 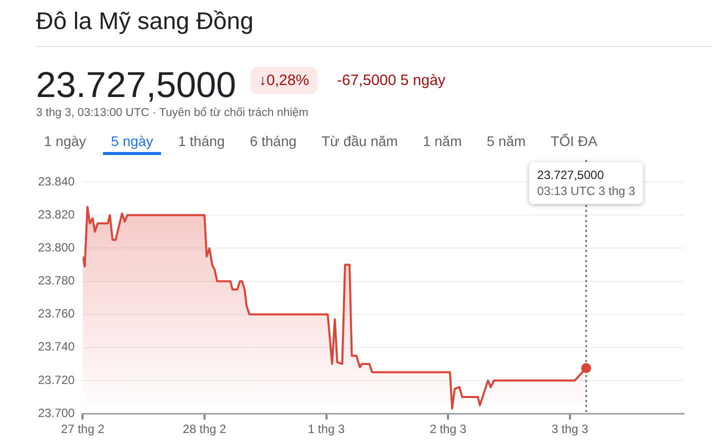 What do you see at coordinates (65, 142) in the screenshot?
I see `text: 1 ngày` at bounding box center [65, 142].